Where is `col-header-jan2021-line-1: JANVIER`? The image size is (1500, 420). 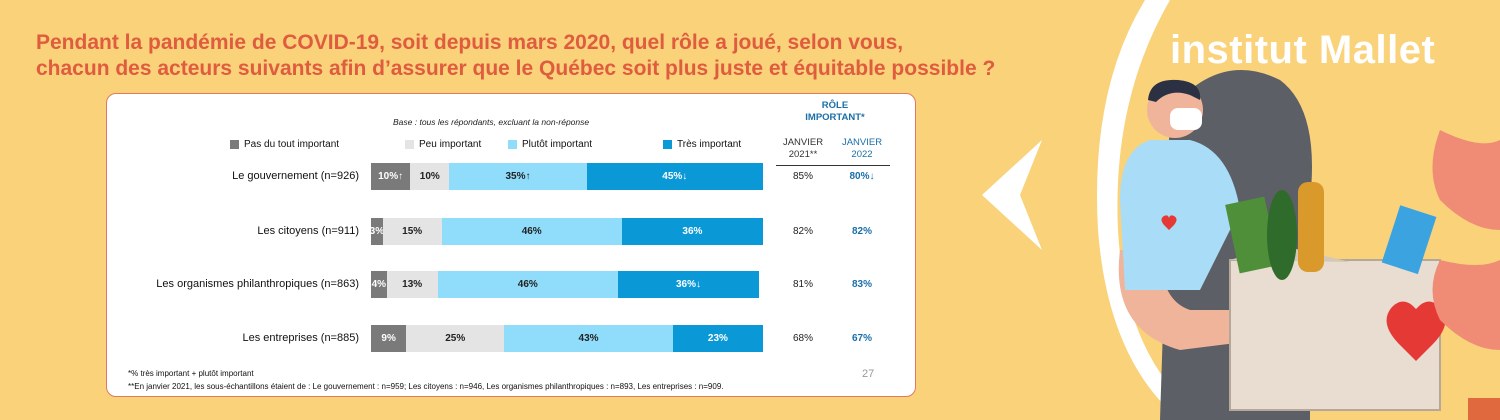
col-header-jan2021-line-1: JANVIER is located at coordinates (803, 142).